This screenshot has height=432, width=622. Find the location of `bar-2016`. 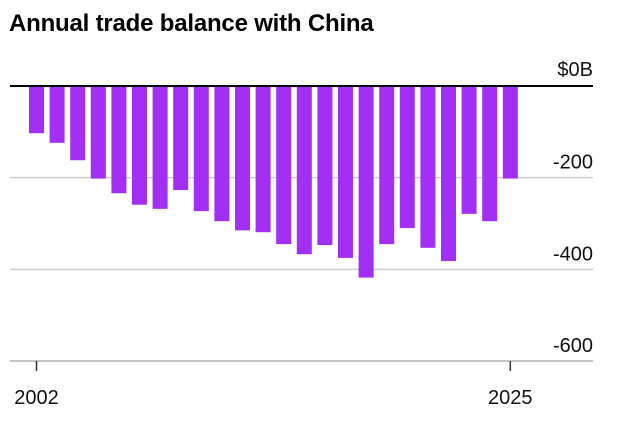

bar-2016 is located at coordinates (325, 166).